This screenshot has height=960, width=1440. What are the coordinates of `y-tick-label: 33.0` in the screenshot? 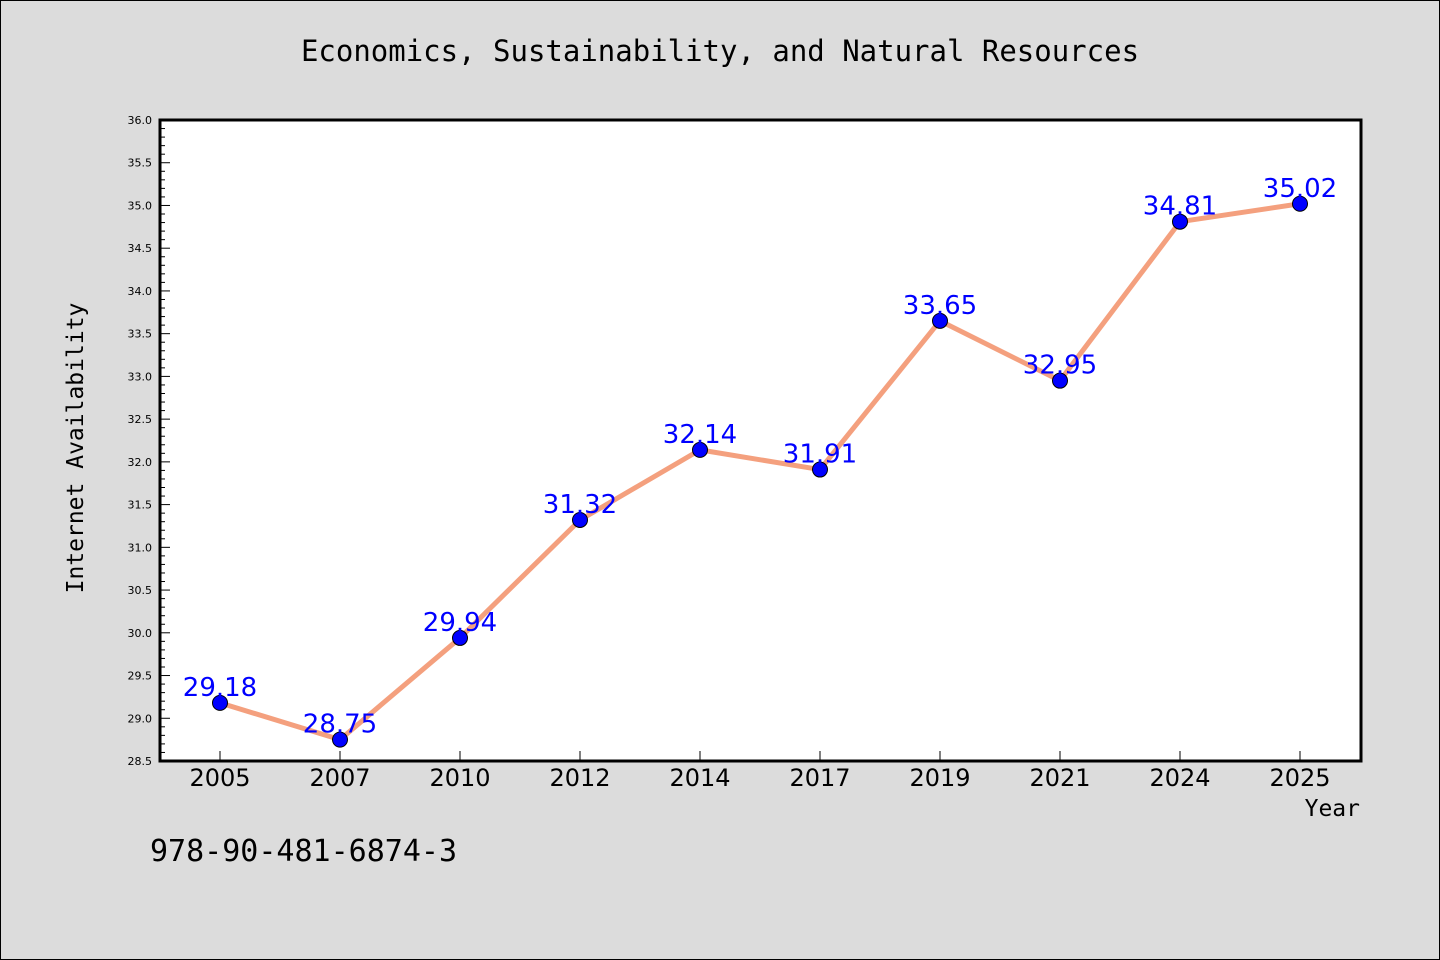 It's located at (140, 376).